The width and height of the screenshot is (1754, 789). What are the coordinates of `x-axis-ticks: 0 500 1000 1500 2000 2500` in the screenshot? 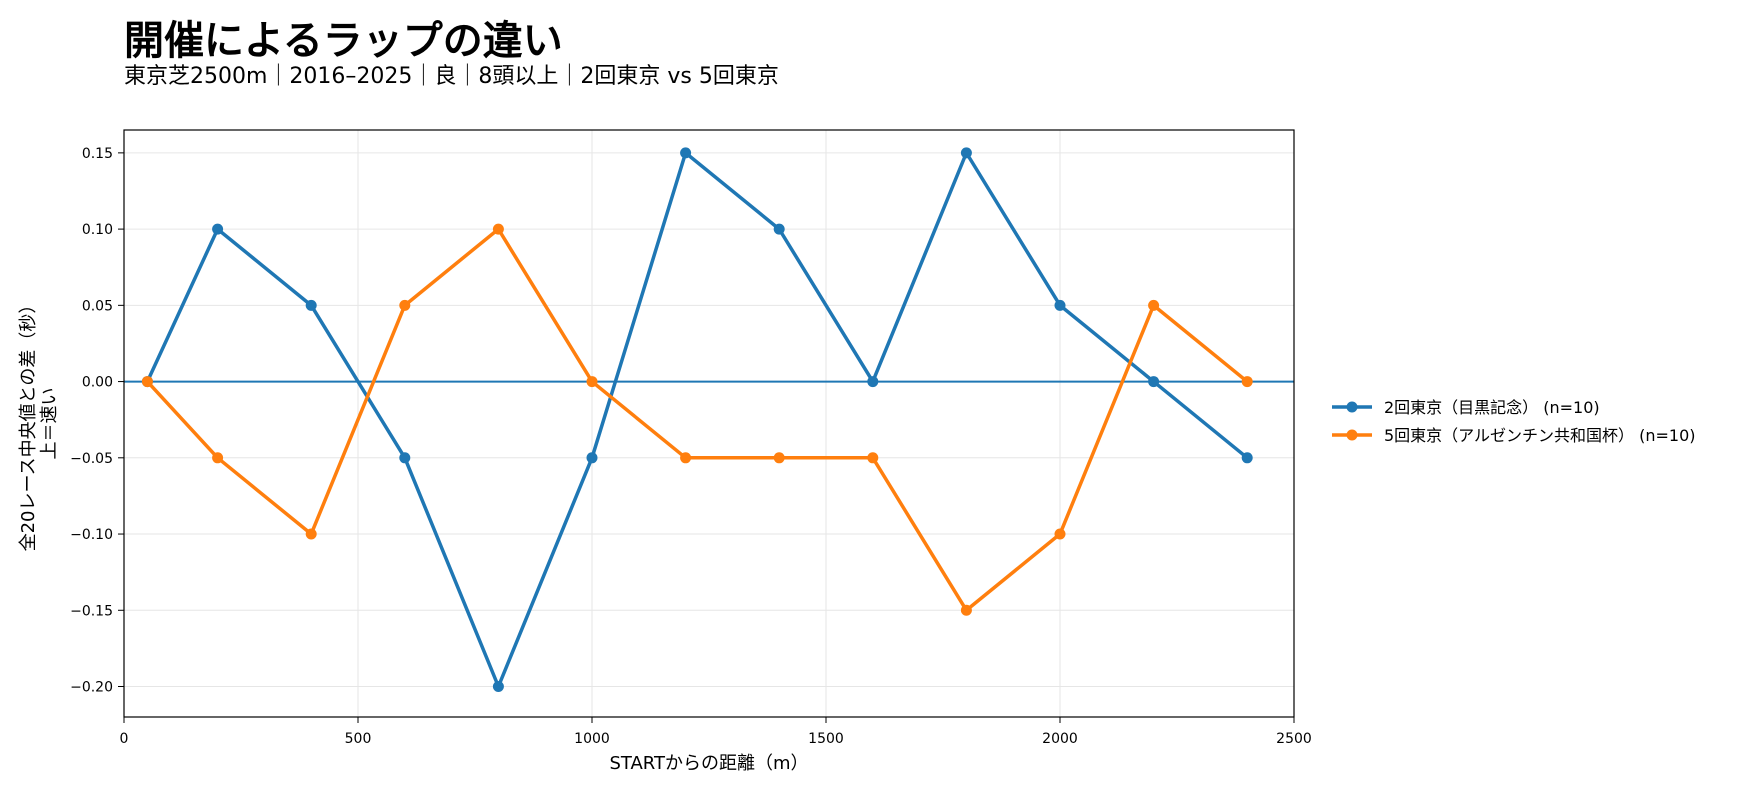 It's located at (716, 732).